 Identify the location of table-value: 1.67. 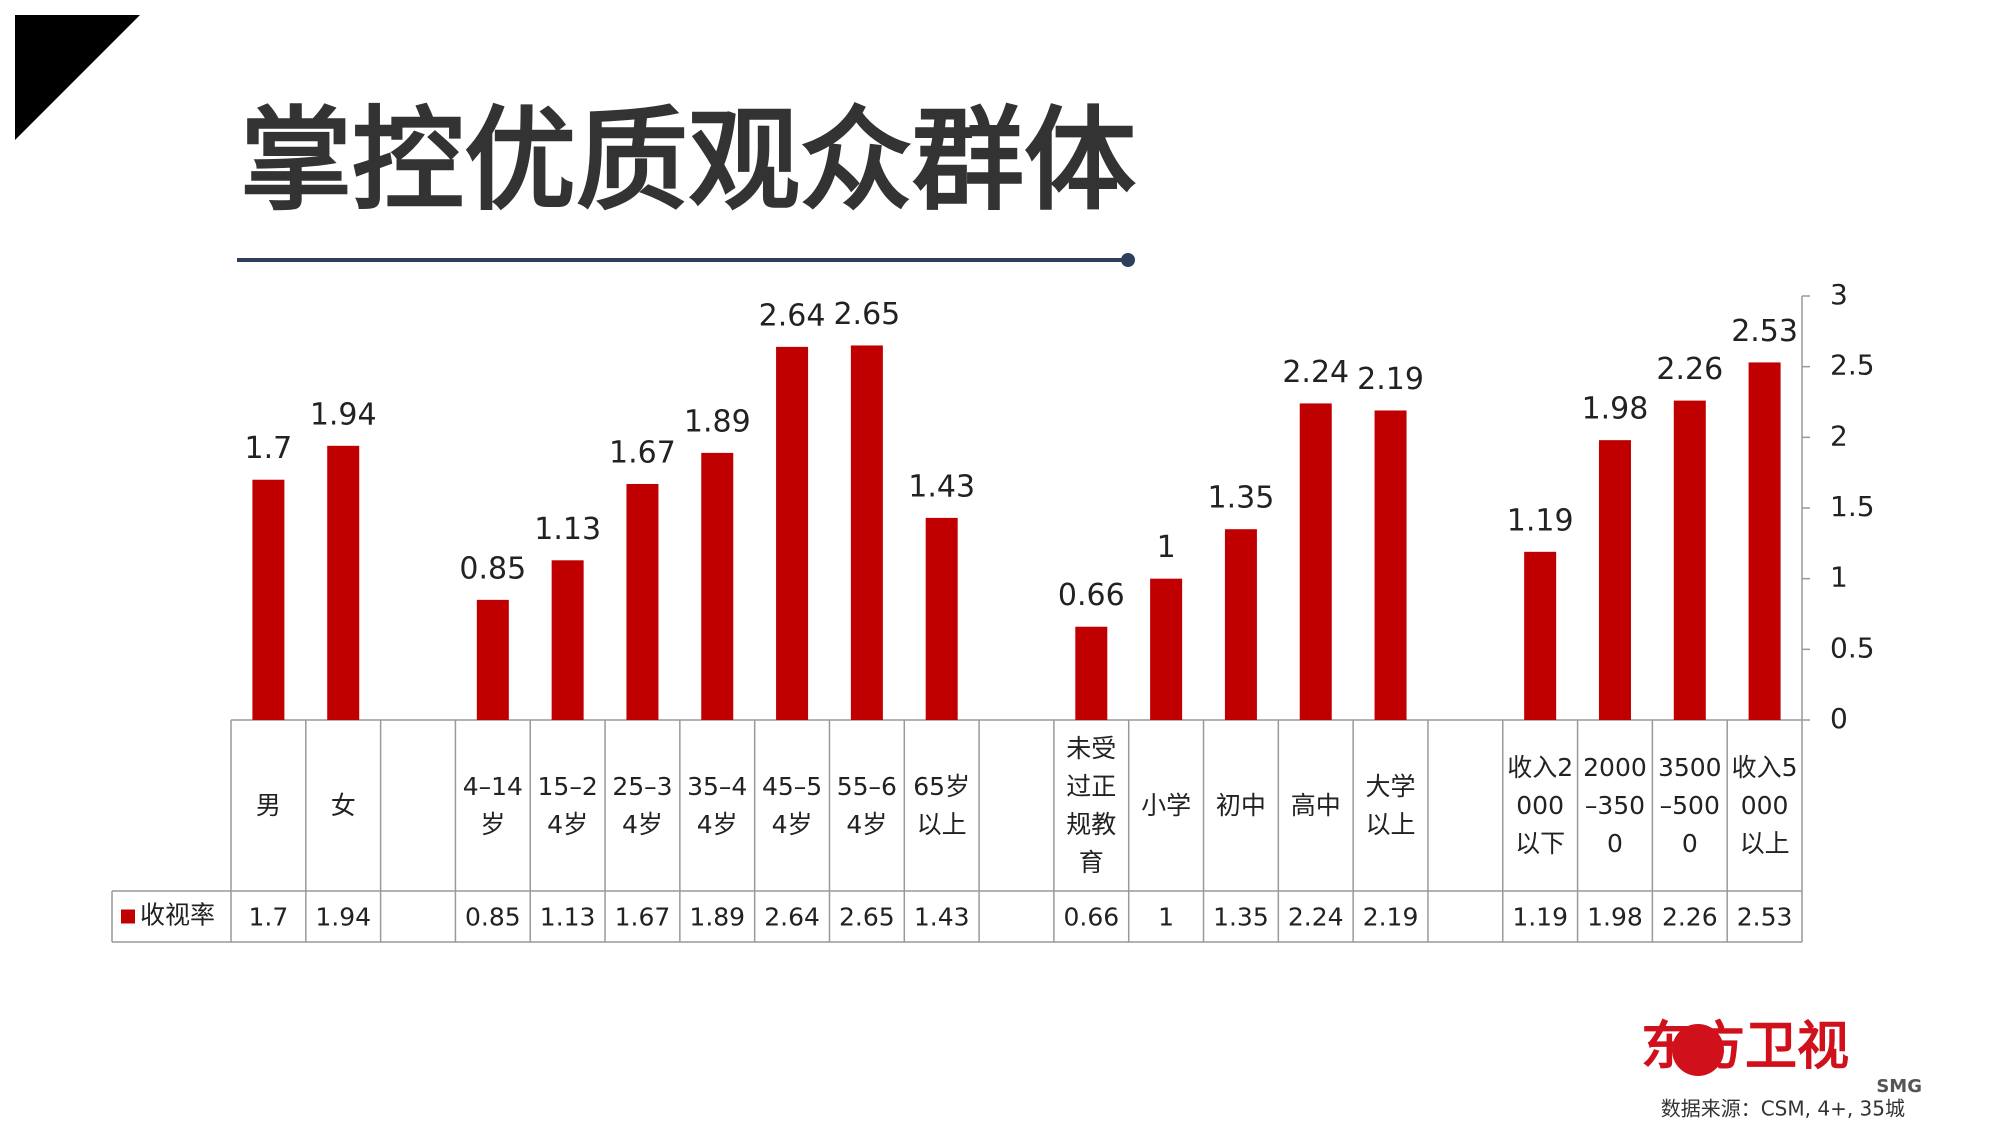
(643, 917).